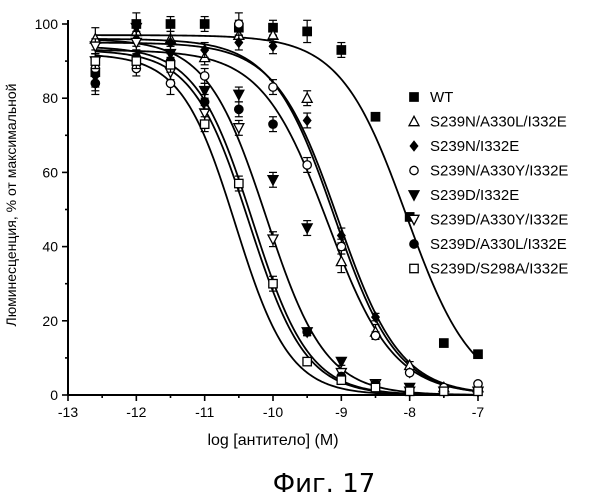  I want to click on legend-item: S239D/A330Y/I332E, so click(488, 220).